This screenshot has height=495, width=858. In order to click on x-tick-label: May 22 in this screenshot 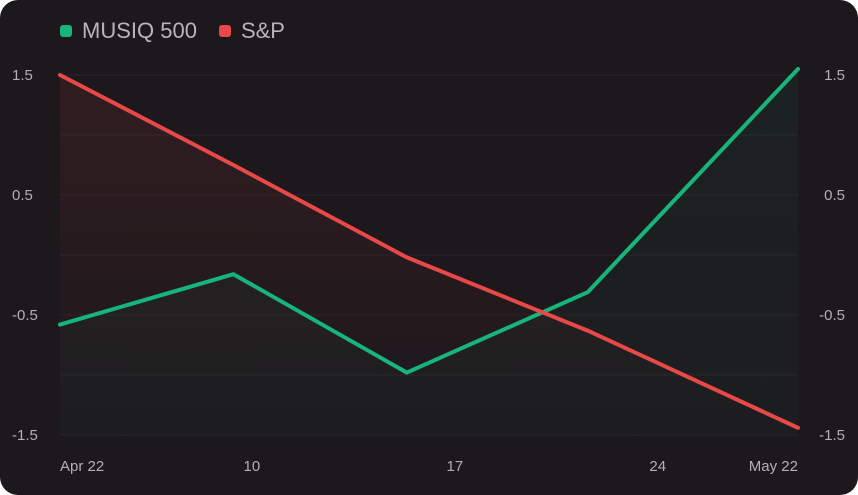, I will do `click(773, 466)`.